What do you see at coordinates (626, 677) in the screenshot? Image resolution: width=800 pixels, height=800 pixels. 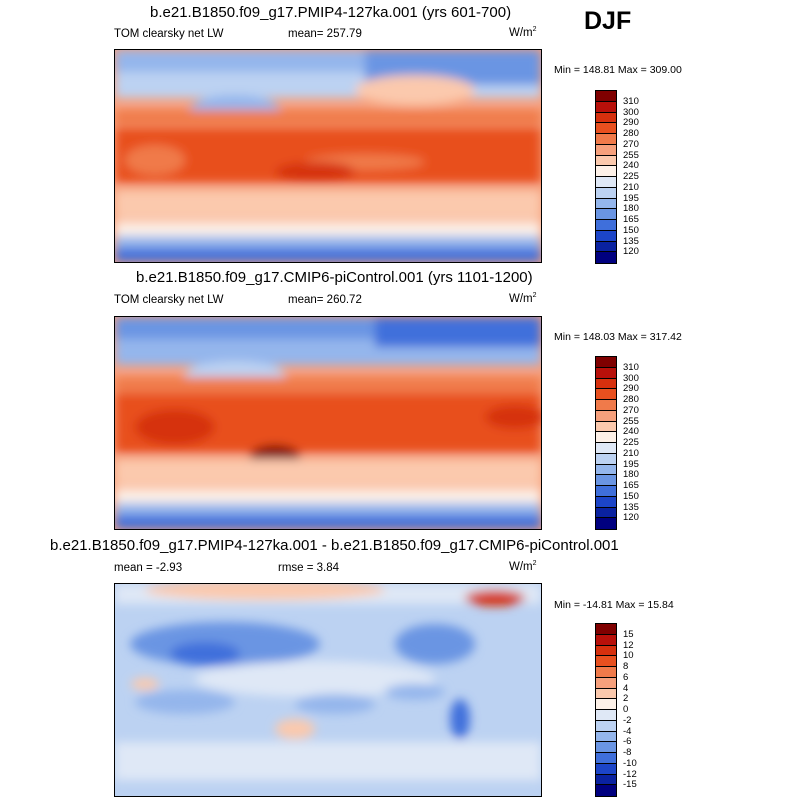 I see `panel3-colorbar-tick: 6` at bounding box center [626, 677].